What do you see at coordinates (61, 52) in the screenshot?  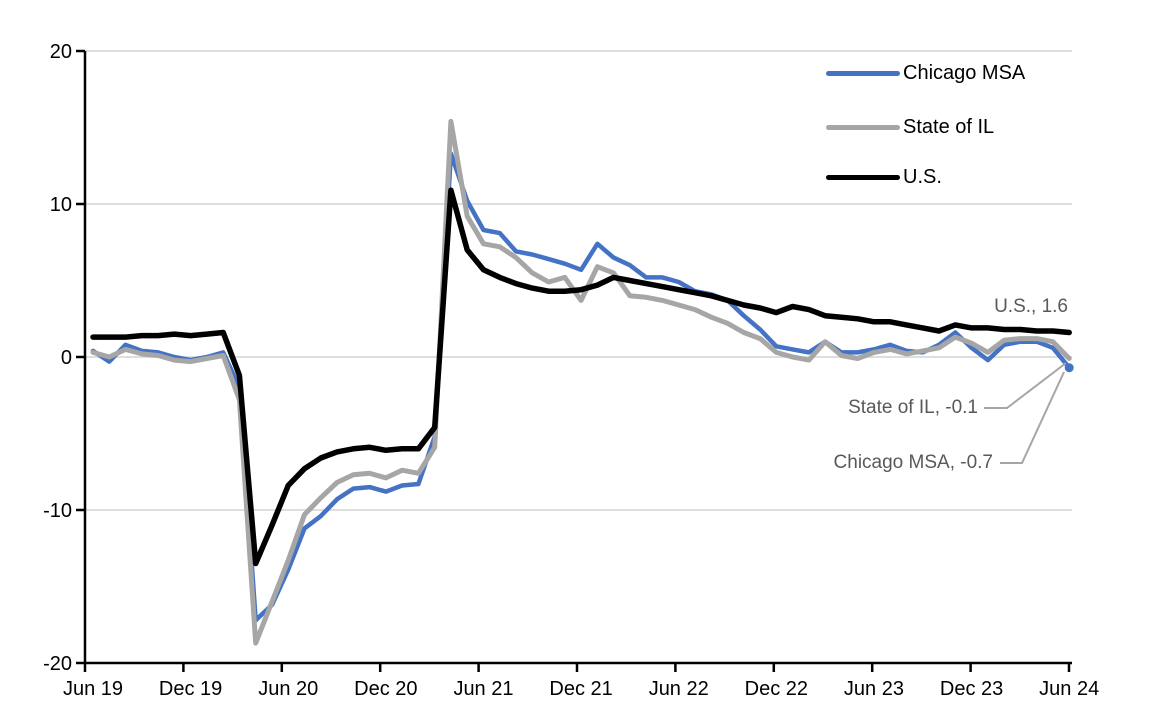 I see `y-tick-label: 20` at bounding box center [61, 52].